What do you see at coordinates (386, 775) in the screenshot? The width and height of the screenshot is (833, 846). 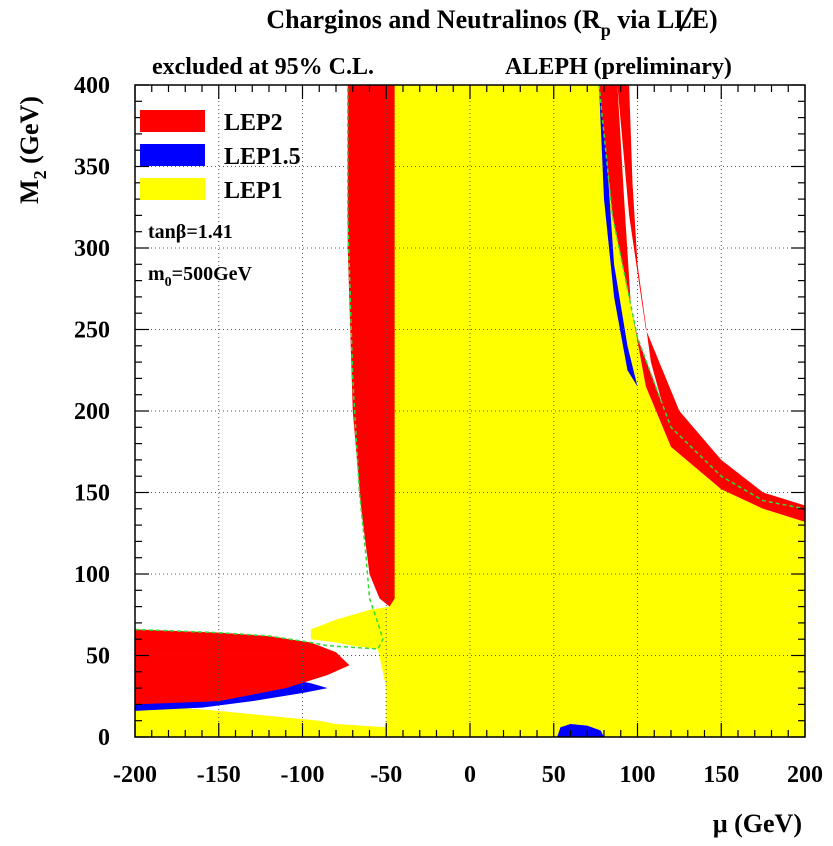 I see `x-tick-label-3: -50` at bounding box center [386, 775].